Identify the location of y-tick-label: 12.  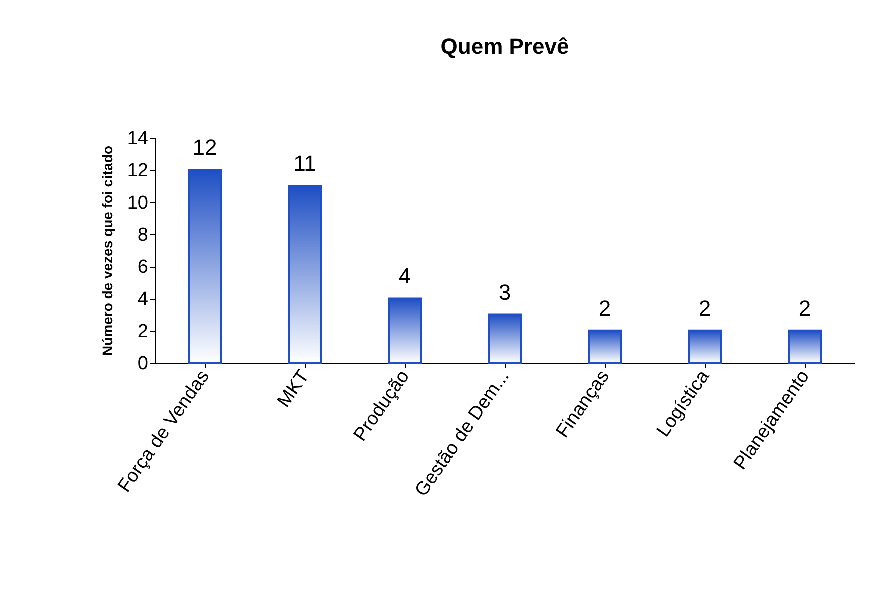
(137, 171).